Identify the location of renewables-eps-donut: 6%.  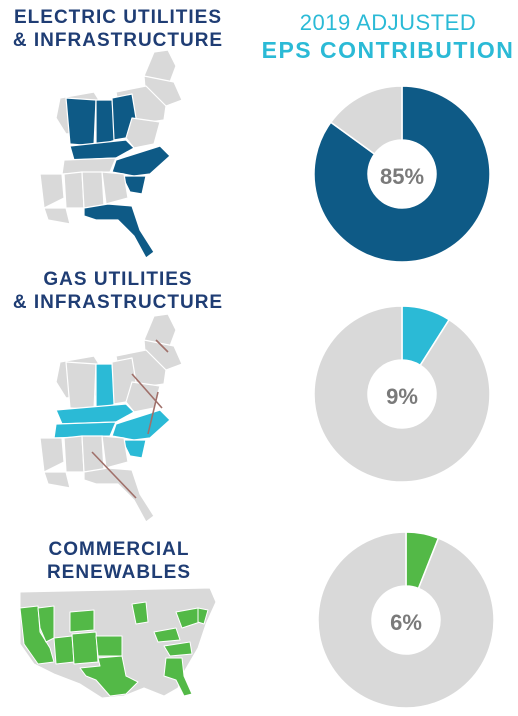
(406, 620).